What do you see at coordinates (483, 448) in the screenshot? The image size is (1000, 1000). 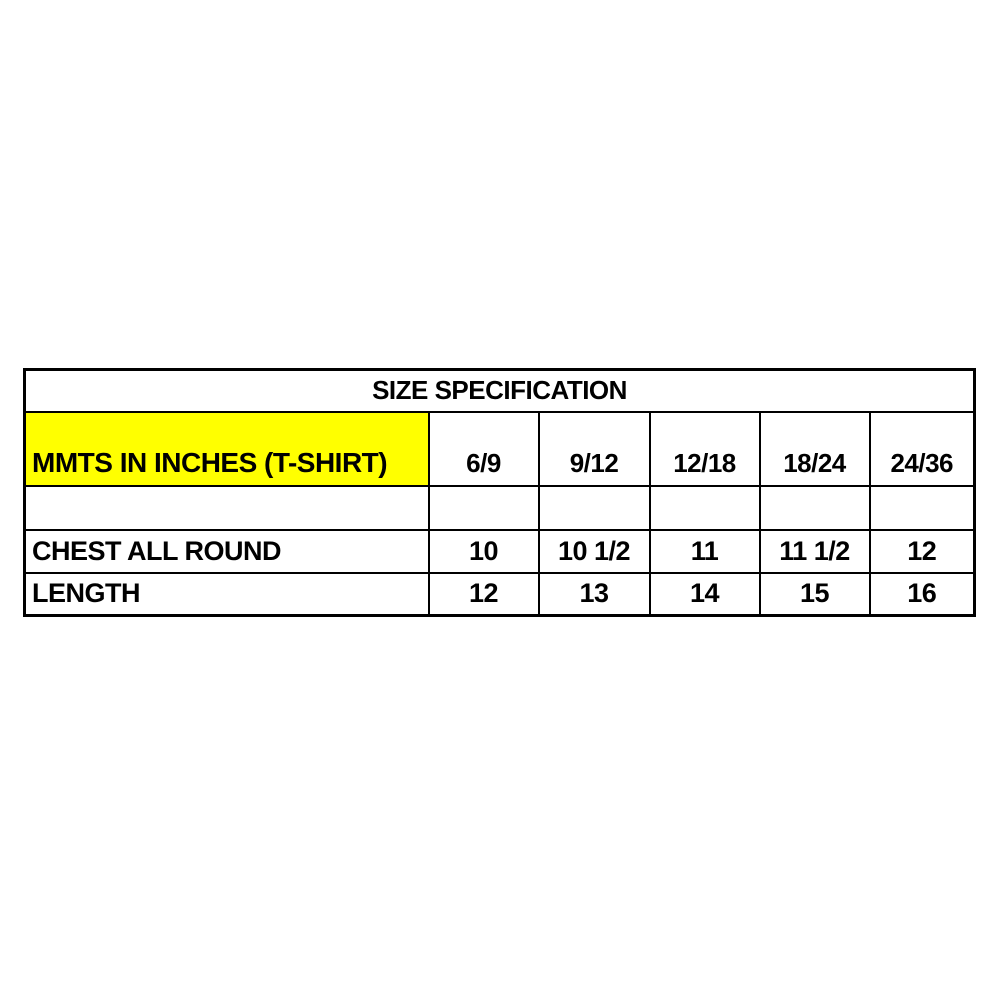 I see `size-column-header: 6/9` at bounding box center [483, 448].